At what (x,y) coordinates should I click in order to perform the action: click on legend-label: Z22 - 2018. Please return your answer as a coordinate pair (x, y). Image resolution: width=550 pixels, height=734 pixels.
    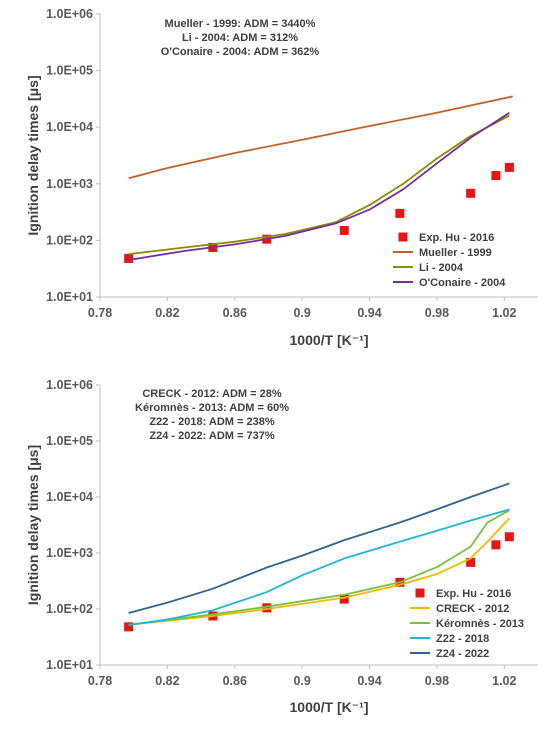
    Looking at the image, I should click on (462, 639).